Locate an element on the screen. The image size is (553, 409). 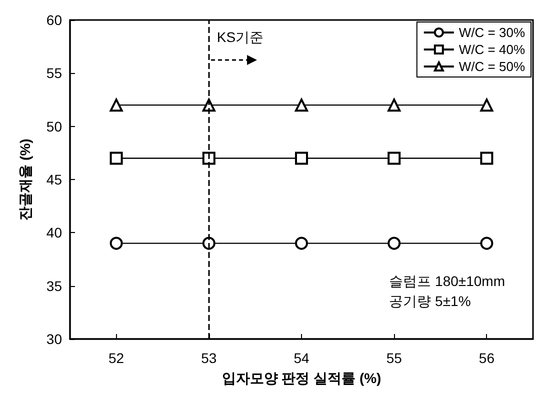
annotation: 공기량 5±1% is located at coordinates (430, 301).